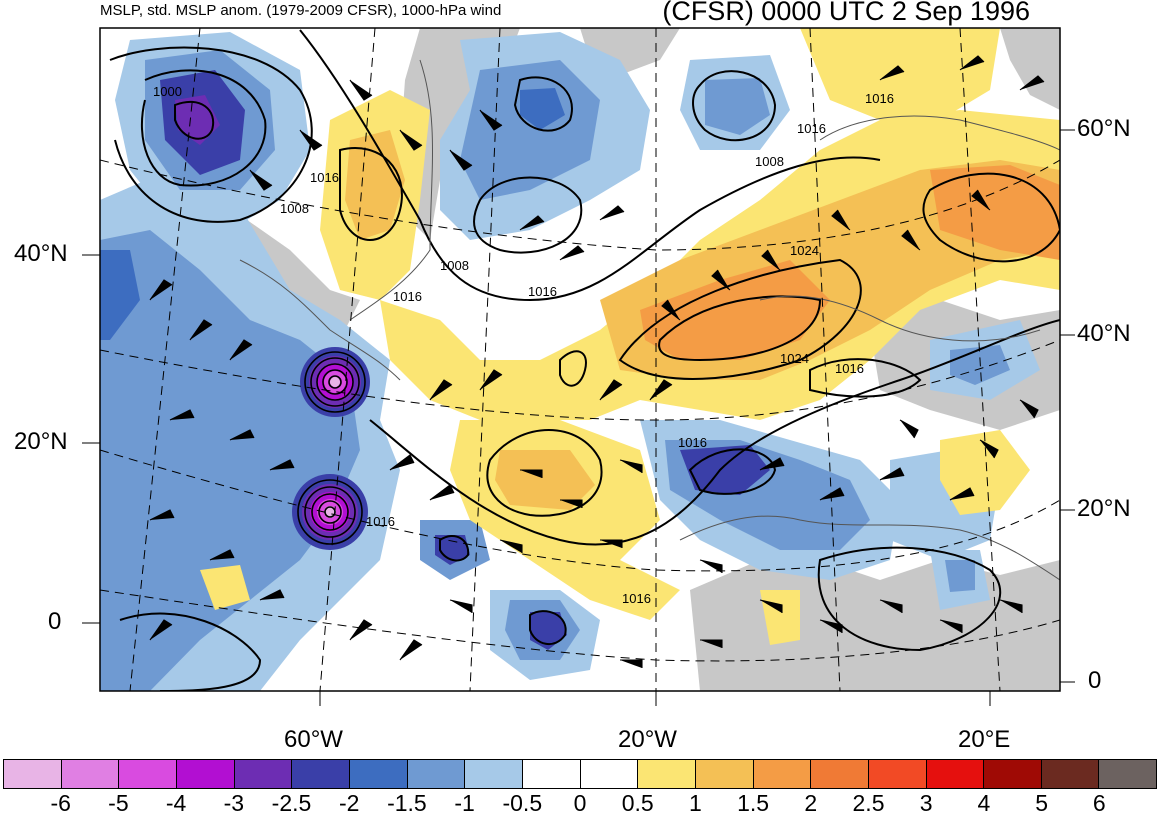 This screenshot has height=817, width=1160. I want to click on colorbar-tick-label: 5, so click(1041, 803).